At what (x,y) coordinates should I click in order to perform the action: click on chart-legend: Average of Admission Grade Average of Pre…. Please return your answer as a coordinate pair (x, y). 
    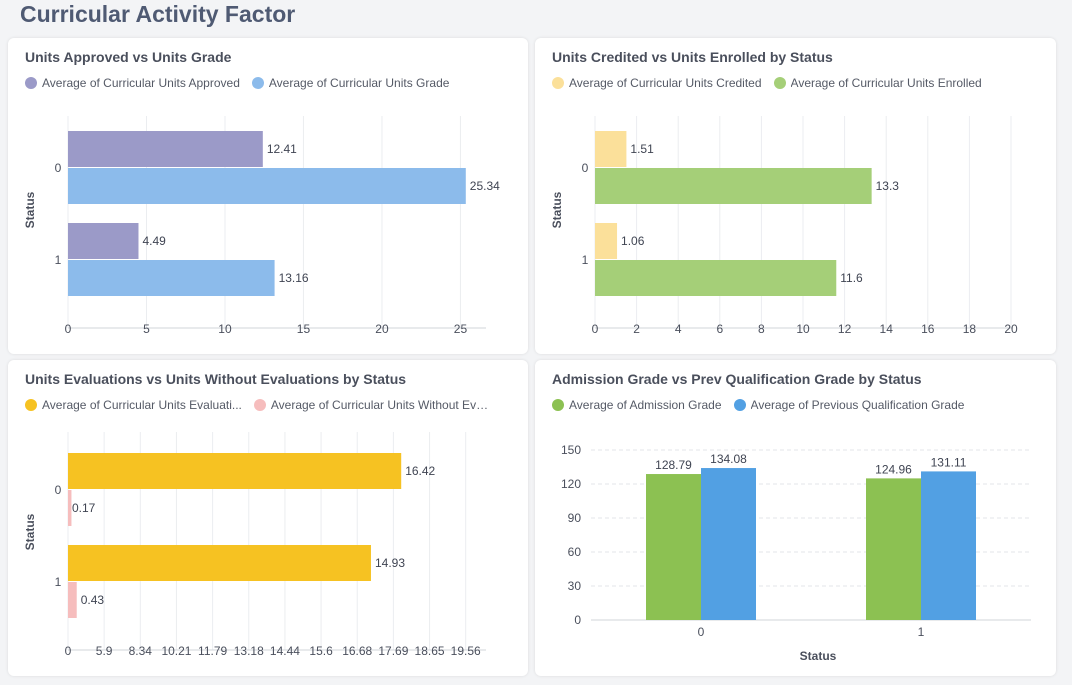
    Looking at the image, I should click on (758, 405).